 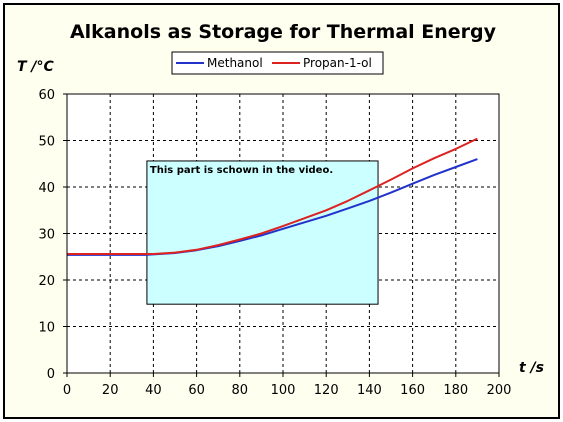 I want to click on x-tick-label: 120, so click(x=326, y=390).